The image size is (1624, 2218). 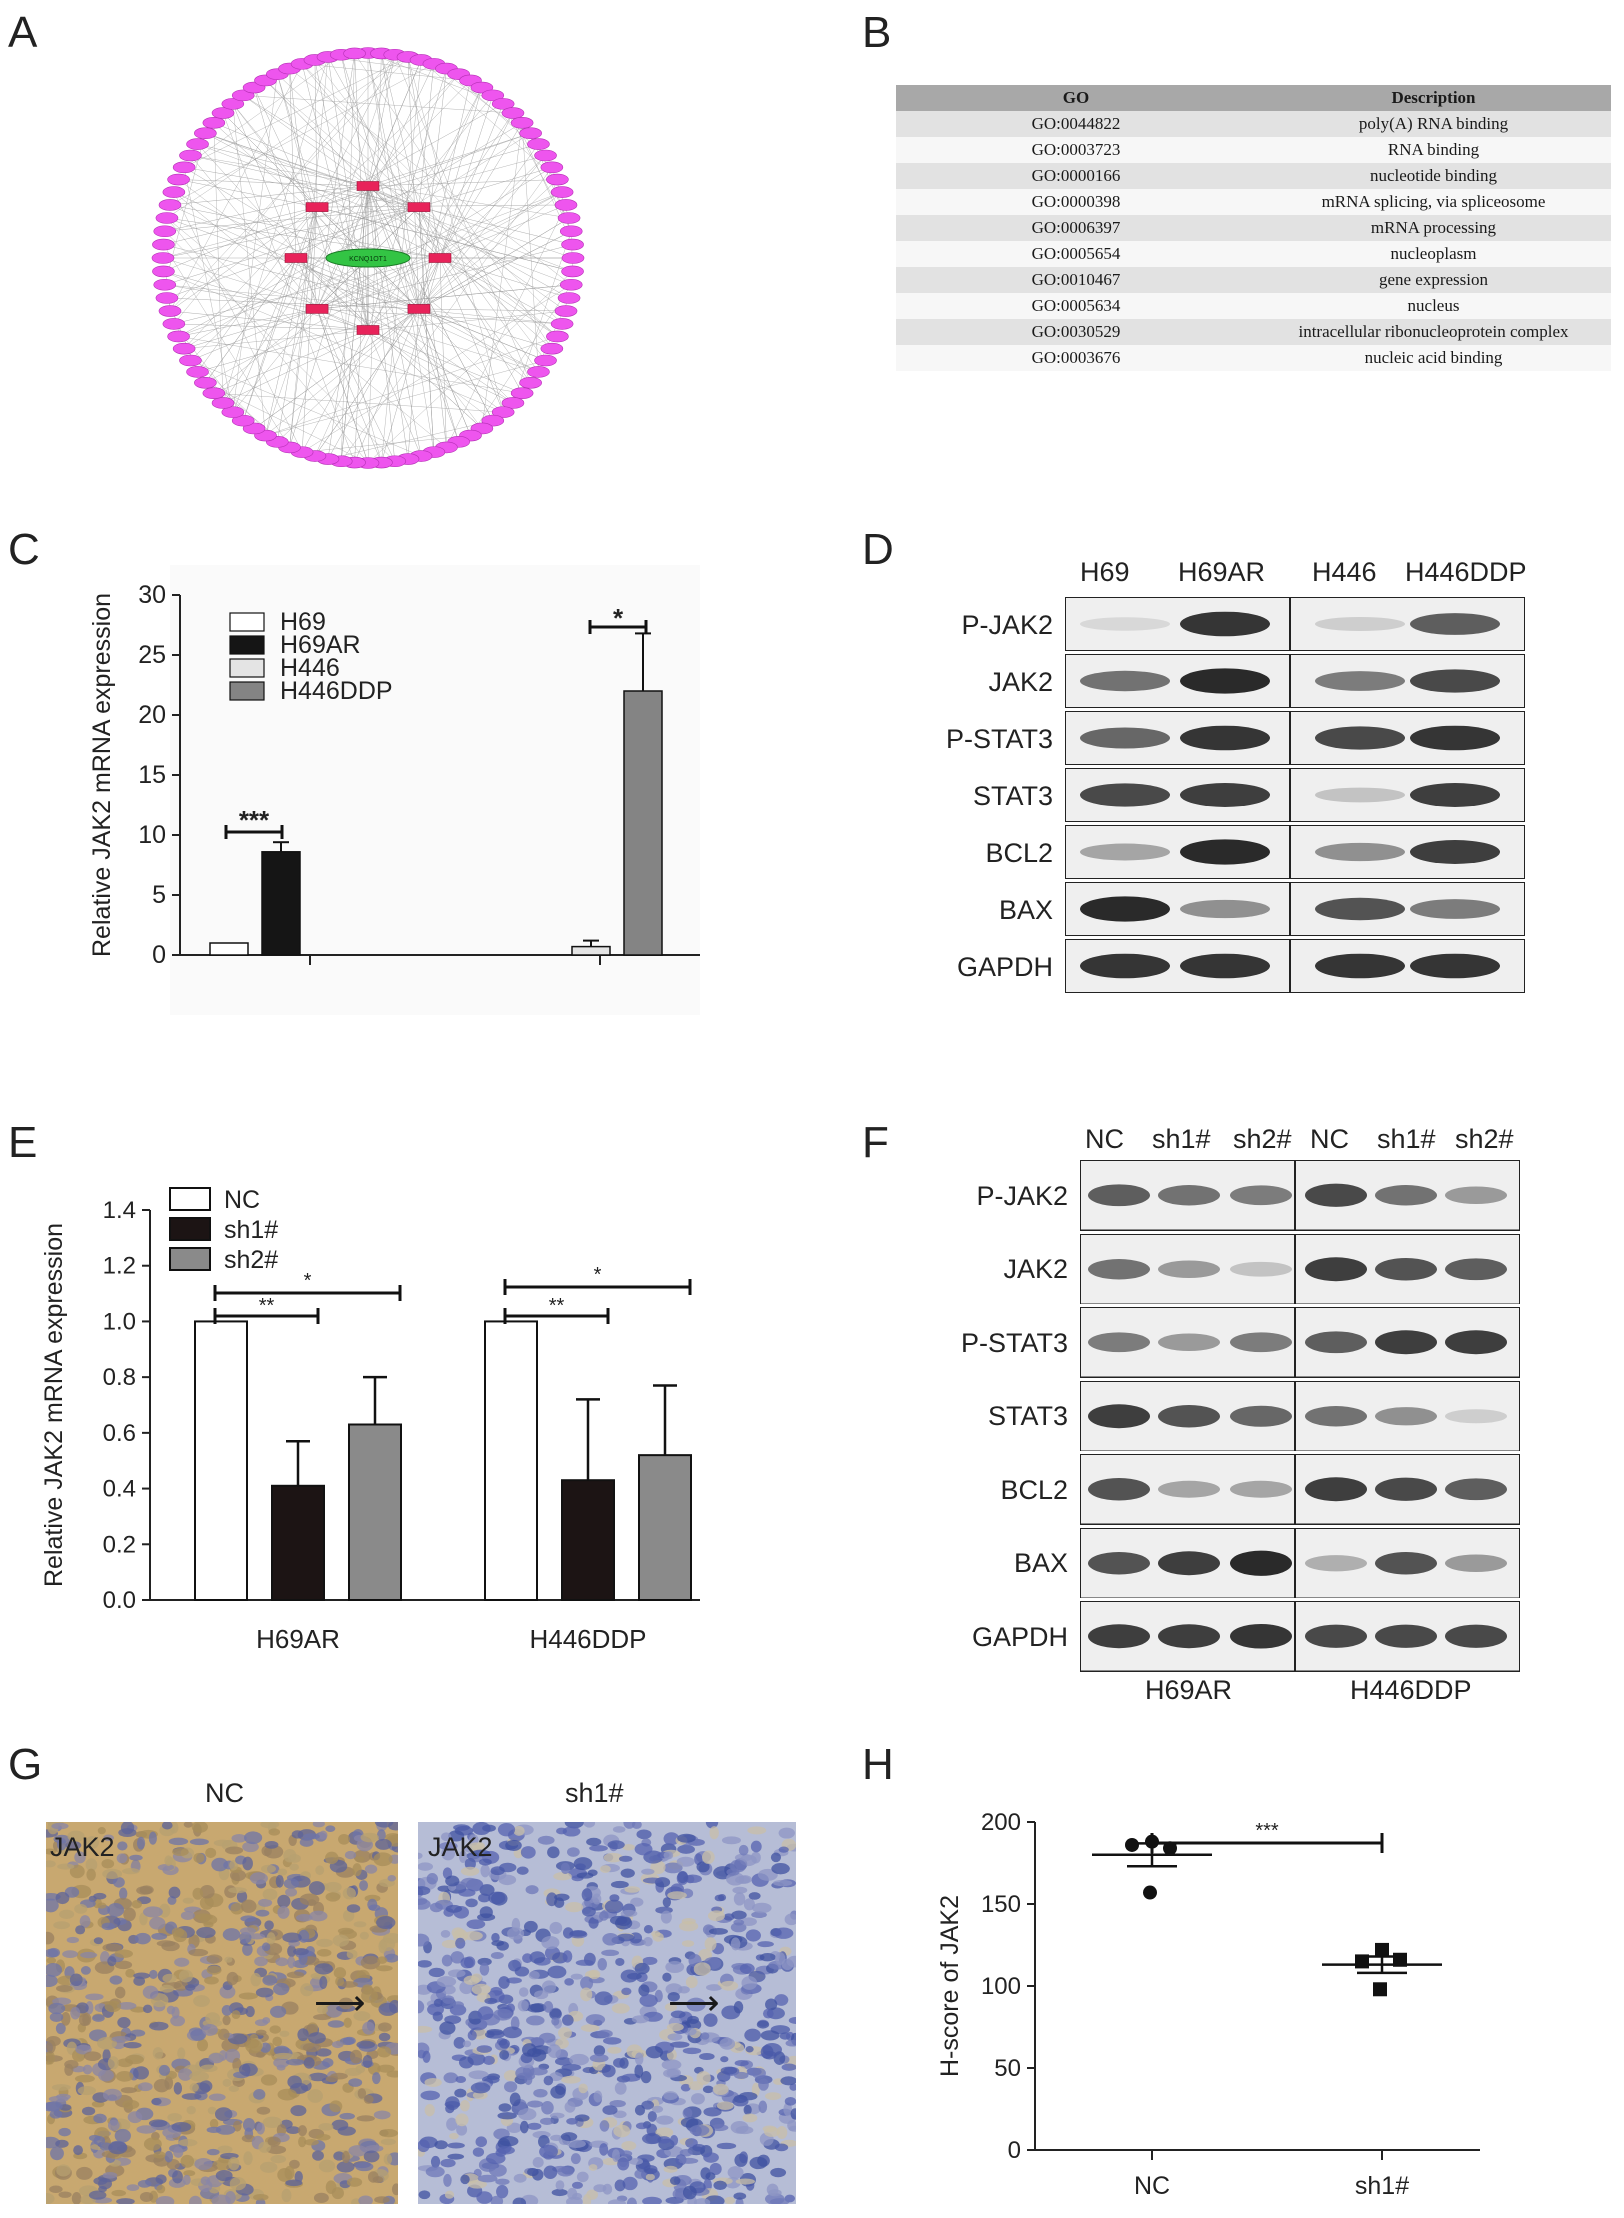 What do you see at coordinates (119, 1321) in the screenshot?
I see `y-tick-label: 1.0` at bounding box center [119, 1321].